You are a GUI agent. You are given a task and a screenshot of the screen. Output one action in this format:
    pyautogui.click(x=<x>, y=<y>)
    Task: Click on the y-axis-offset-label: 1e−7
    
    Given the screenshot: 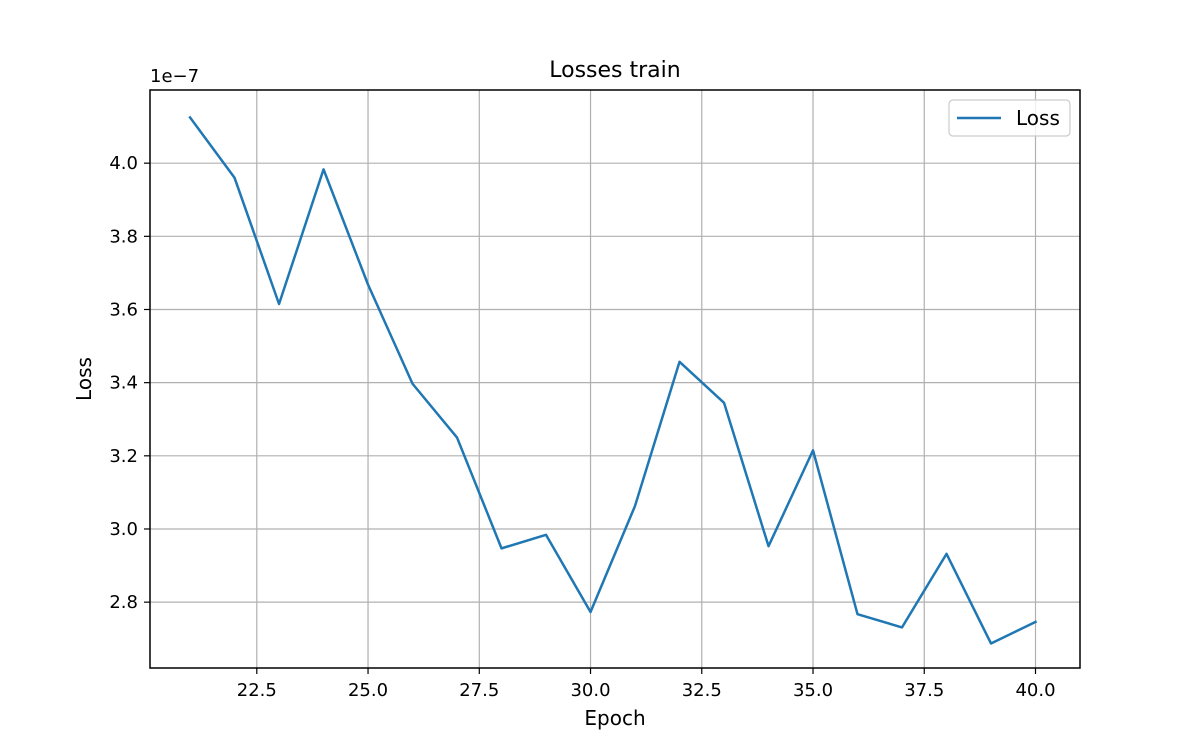 What is the action you would take?
    pyautogui.click(x=174, y=76)
    